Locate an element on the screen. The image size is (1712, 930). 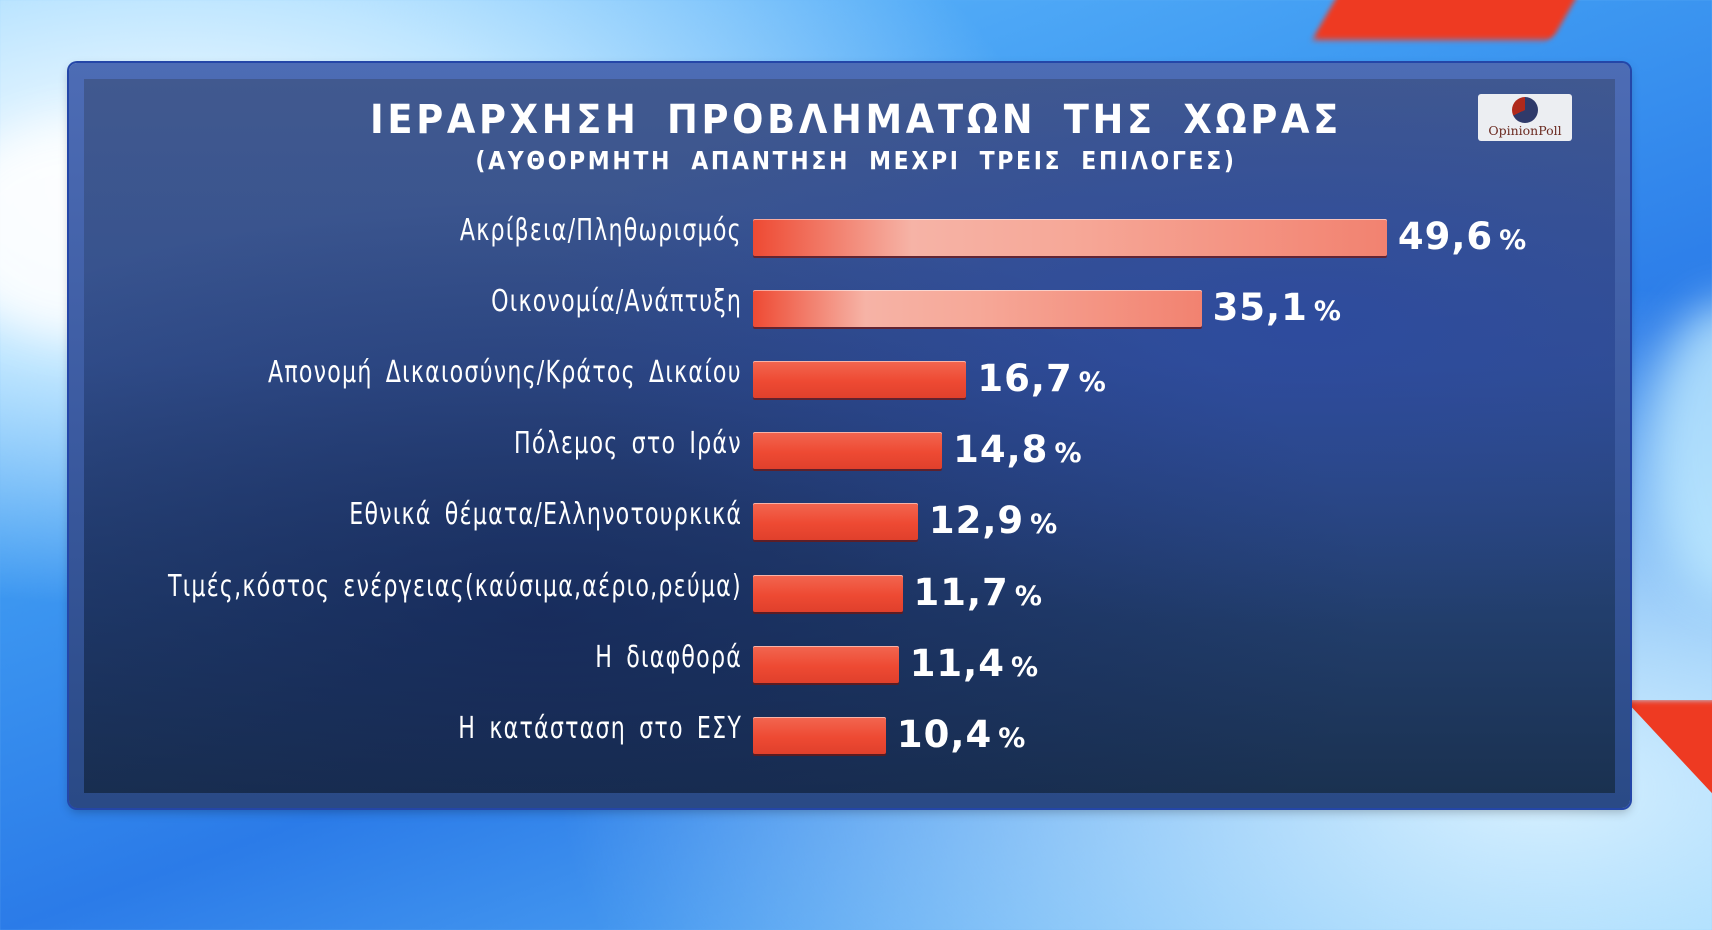
value-number: 16,7 is located at coordinates (1025, 378).